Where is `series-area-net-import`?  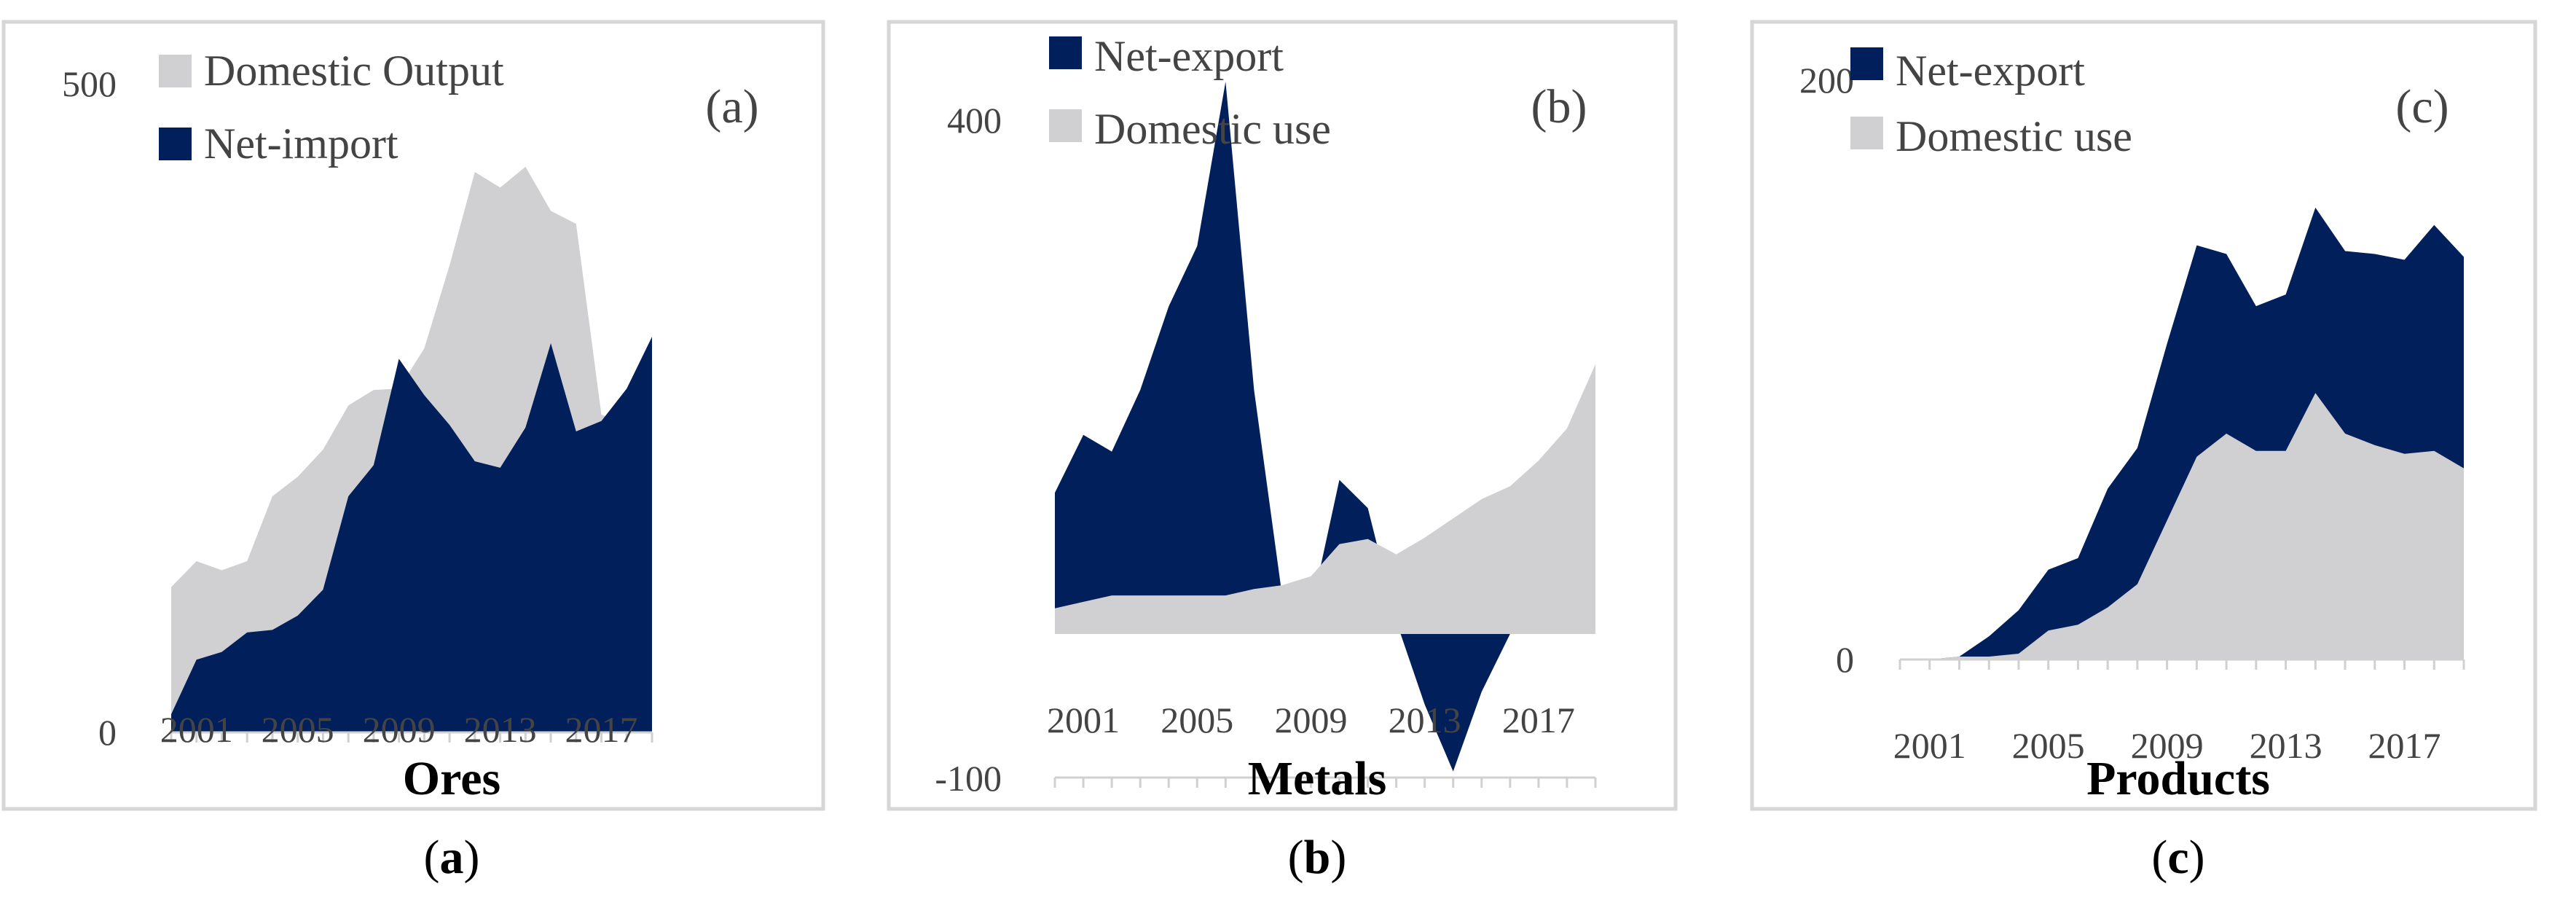
series-area-net-import is located at coordinates (411, 535).